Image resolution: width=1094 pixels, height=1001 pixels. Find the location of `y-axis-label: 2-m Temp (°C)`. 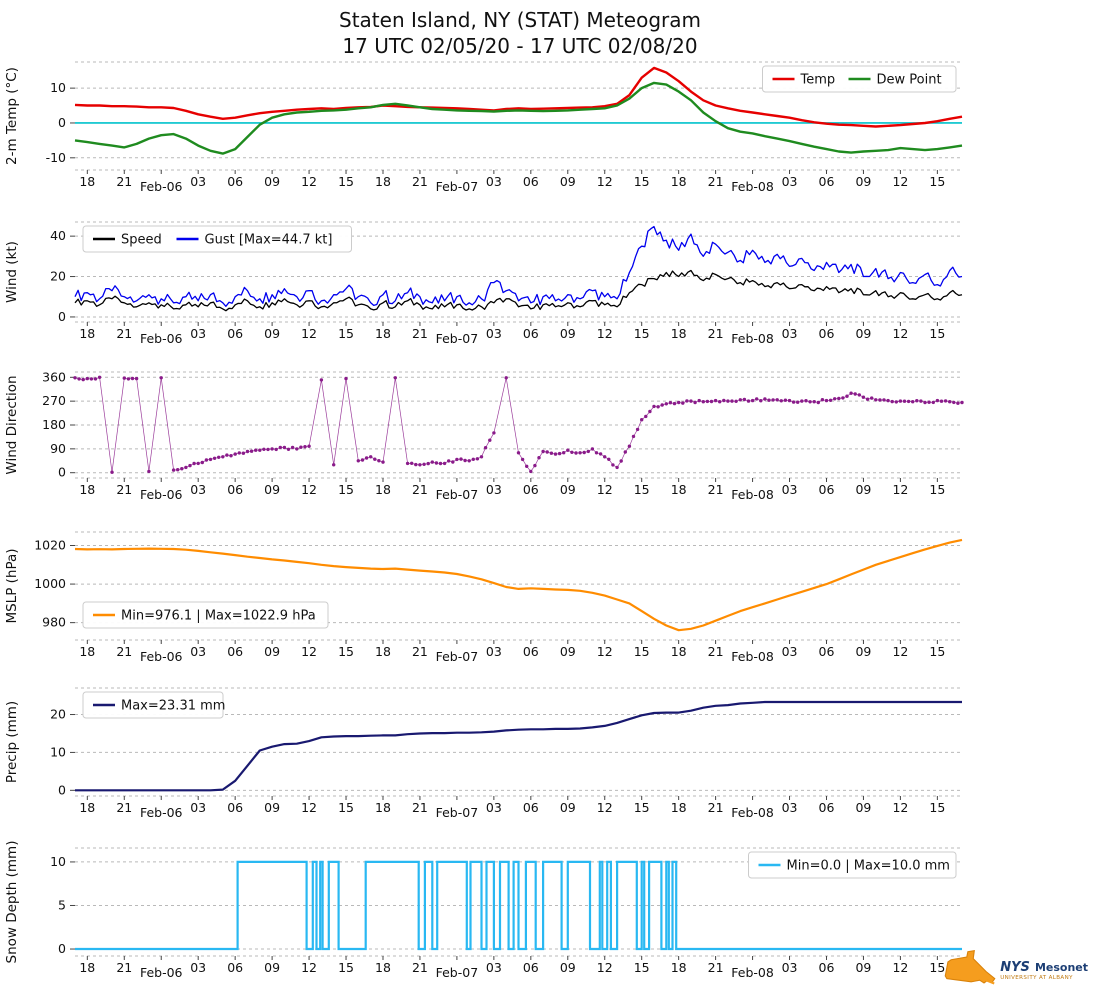

y-axis-label: 2-m Temp (°C) is located at coordinates (12, 116).